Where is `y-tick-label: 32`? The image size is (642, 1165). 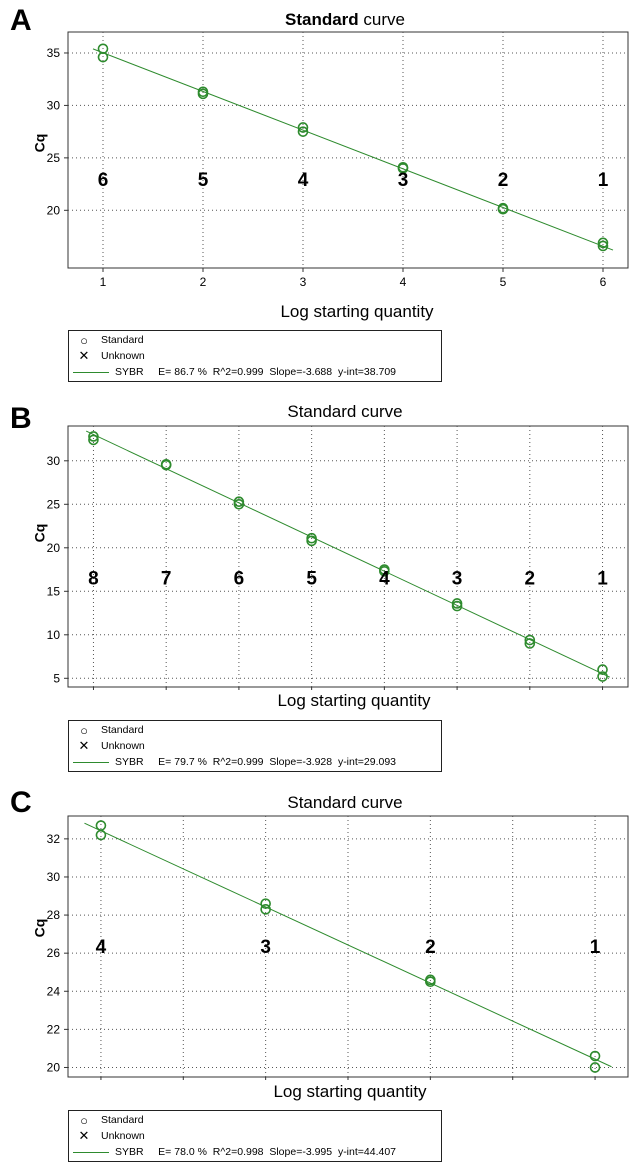 y-tick-label: 32 is located at coordinates (54, 839).